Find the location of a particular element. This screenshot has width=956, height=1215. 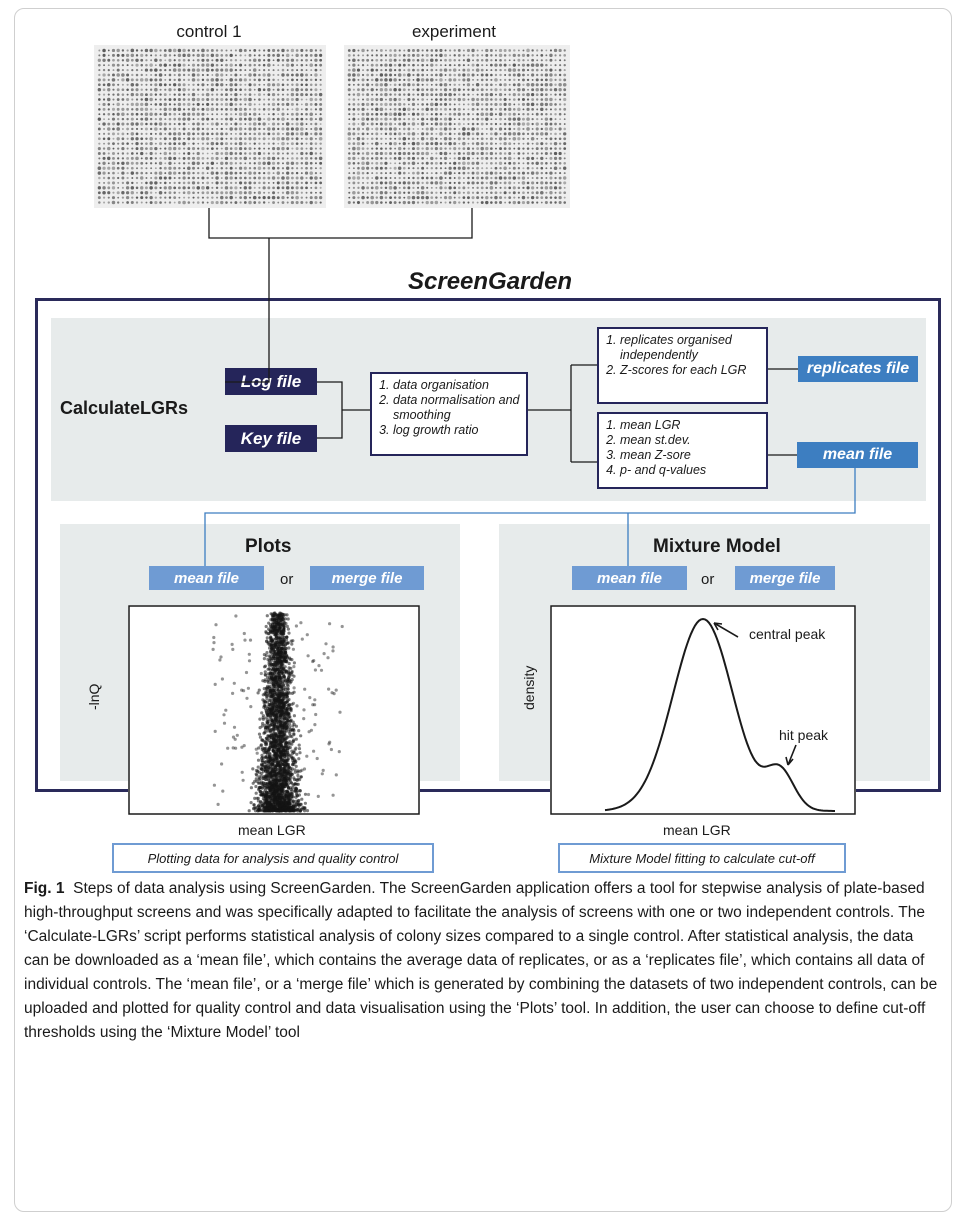

mixture-or-label: or is located at coordinates (708, 579).